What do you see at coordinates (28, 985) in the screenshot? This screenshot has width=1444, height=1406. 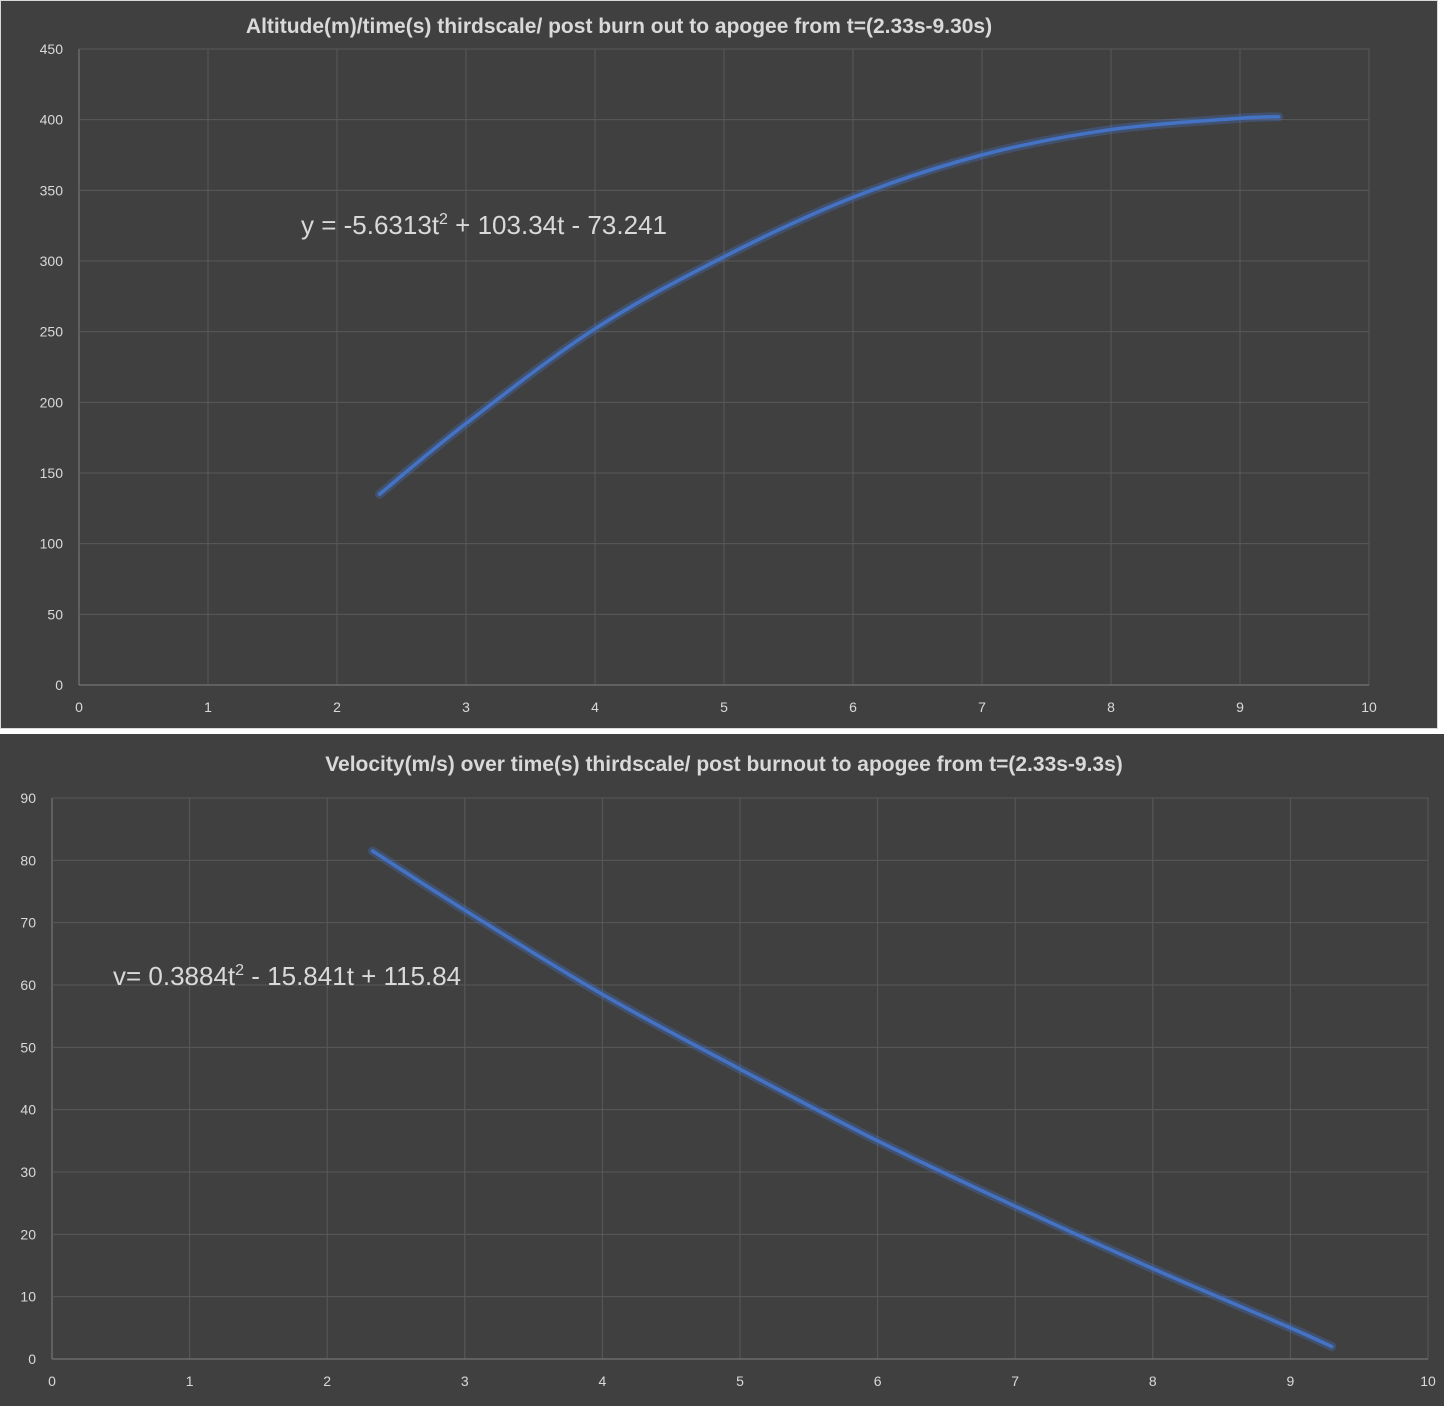 I see `velocity-y-tick-label: 60` at bounding box center [28, 985].